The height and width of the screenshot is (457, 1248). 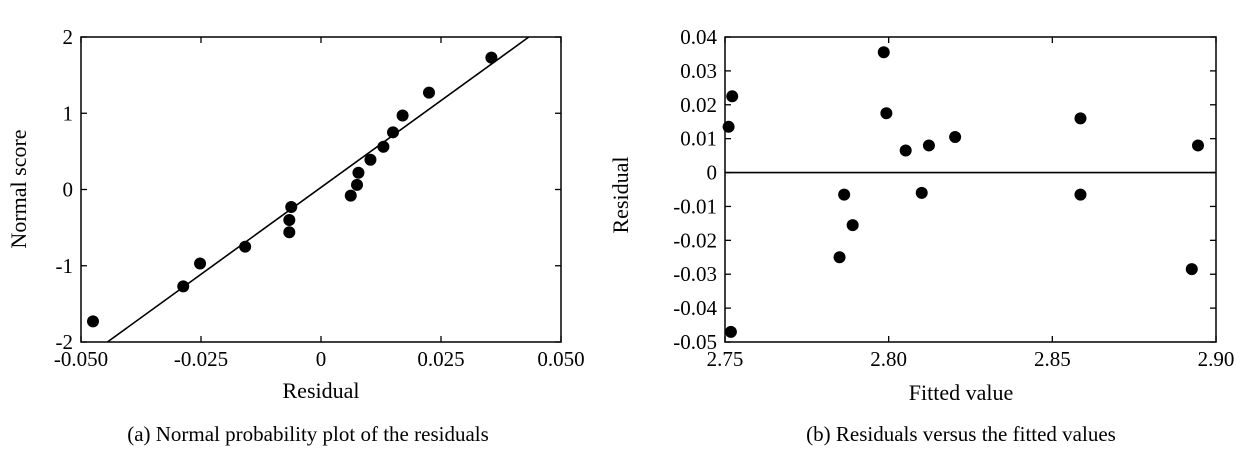 What do you see at coordinates (698, 71) in the screenshot?
I see `y-tick-label: 0.03` at bounding box center [698, 71].